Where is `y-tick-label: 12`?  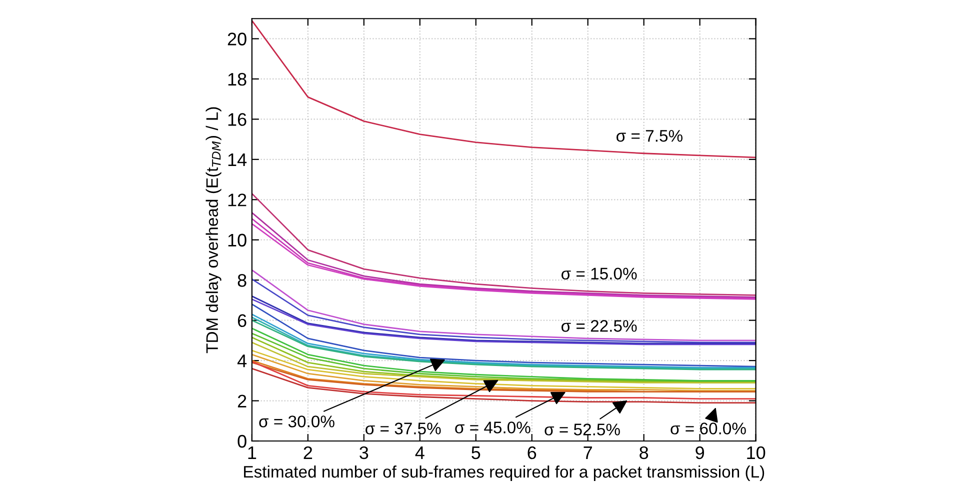 y-tick-label: 12 is located at coordinates (237, 200).